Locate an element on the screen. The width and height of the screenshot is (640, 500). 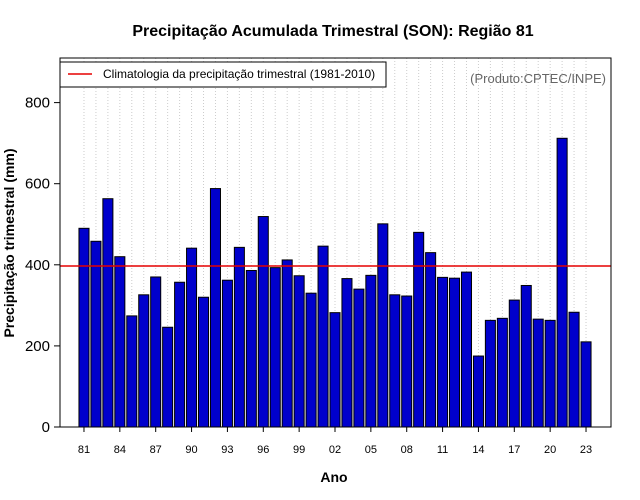
y-tick-label: 200 is located at coordinates (37, 346).